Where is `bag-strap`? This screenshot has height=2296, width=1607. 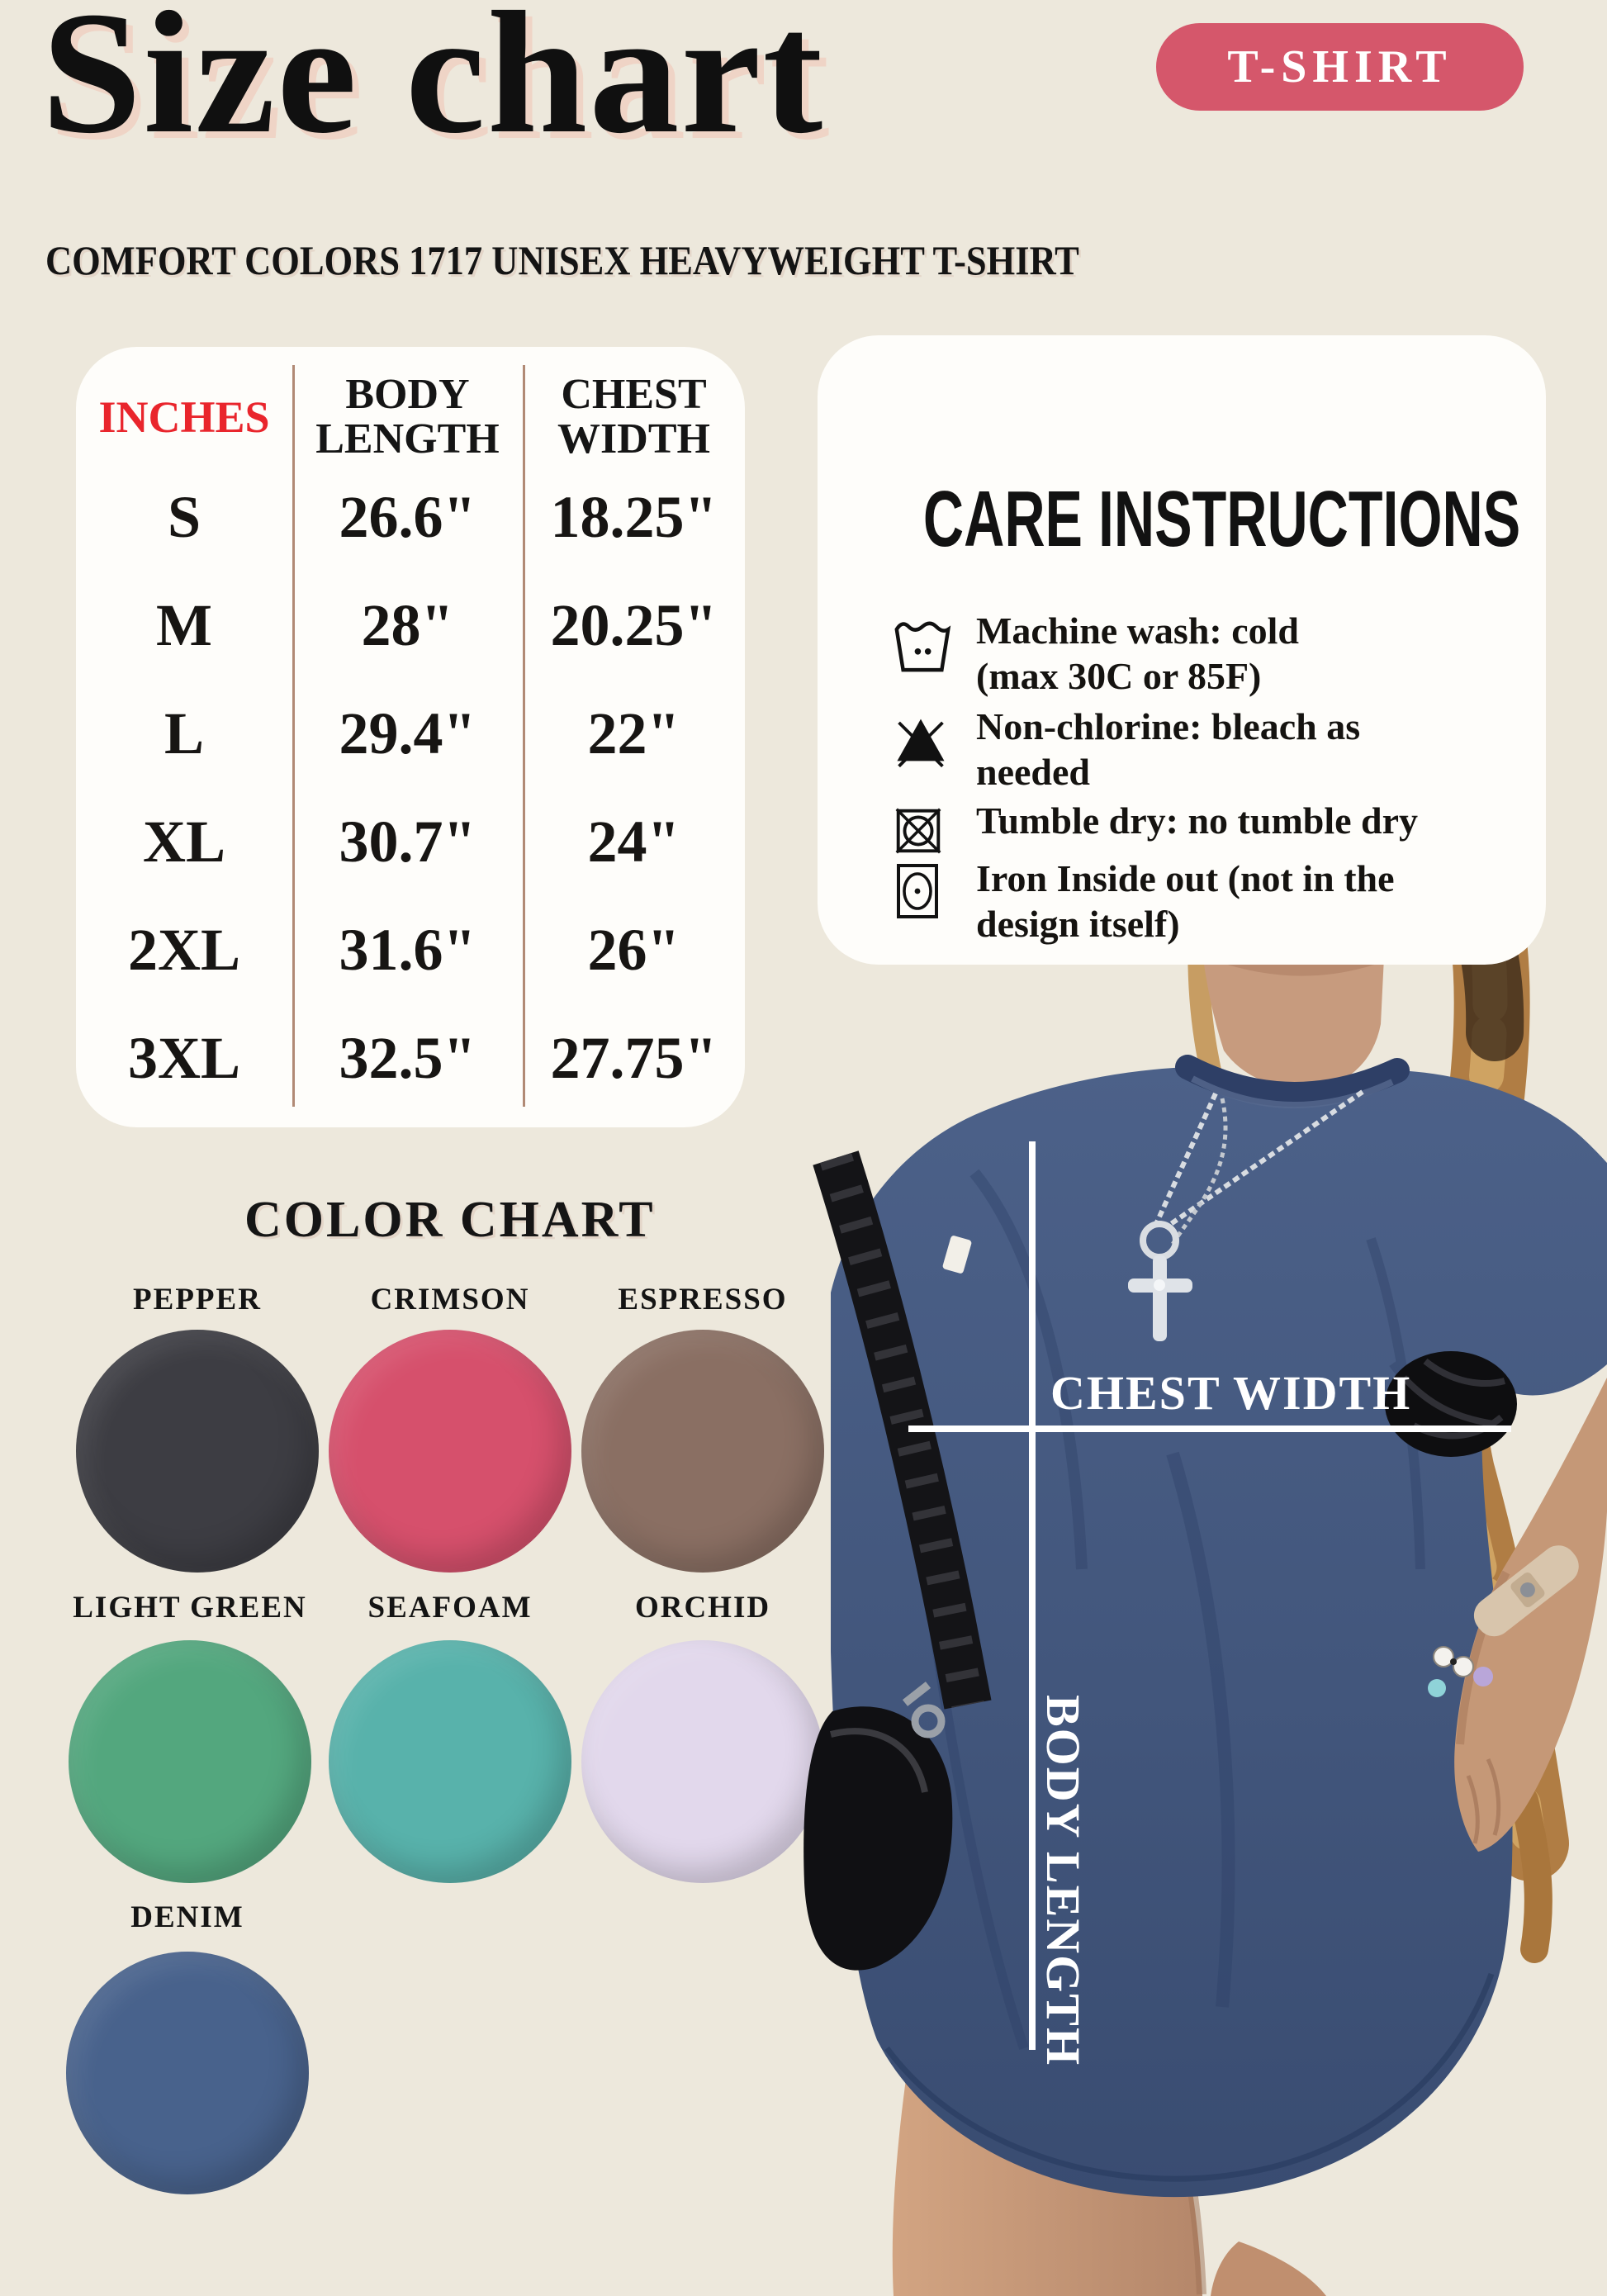 bag-strap is located at coordinates (902, 1430).